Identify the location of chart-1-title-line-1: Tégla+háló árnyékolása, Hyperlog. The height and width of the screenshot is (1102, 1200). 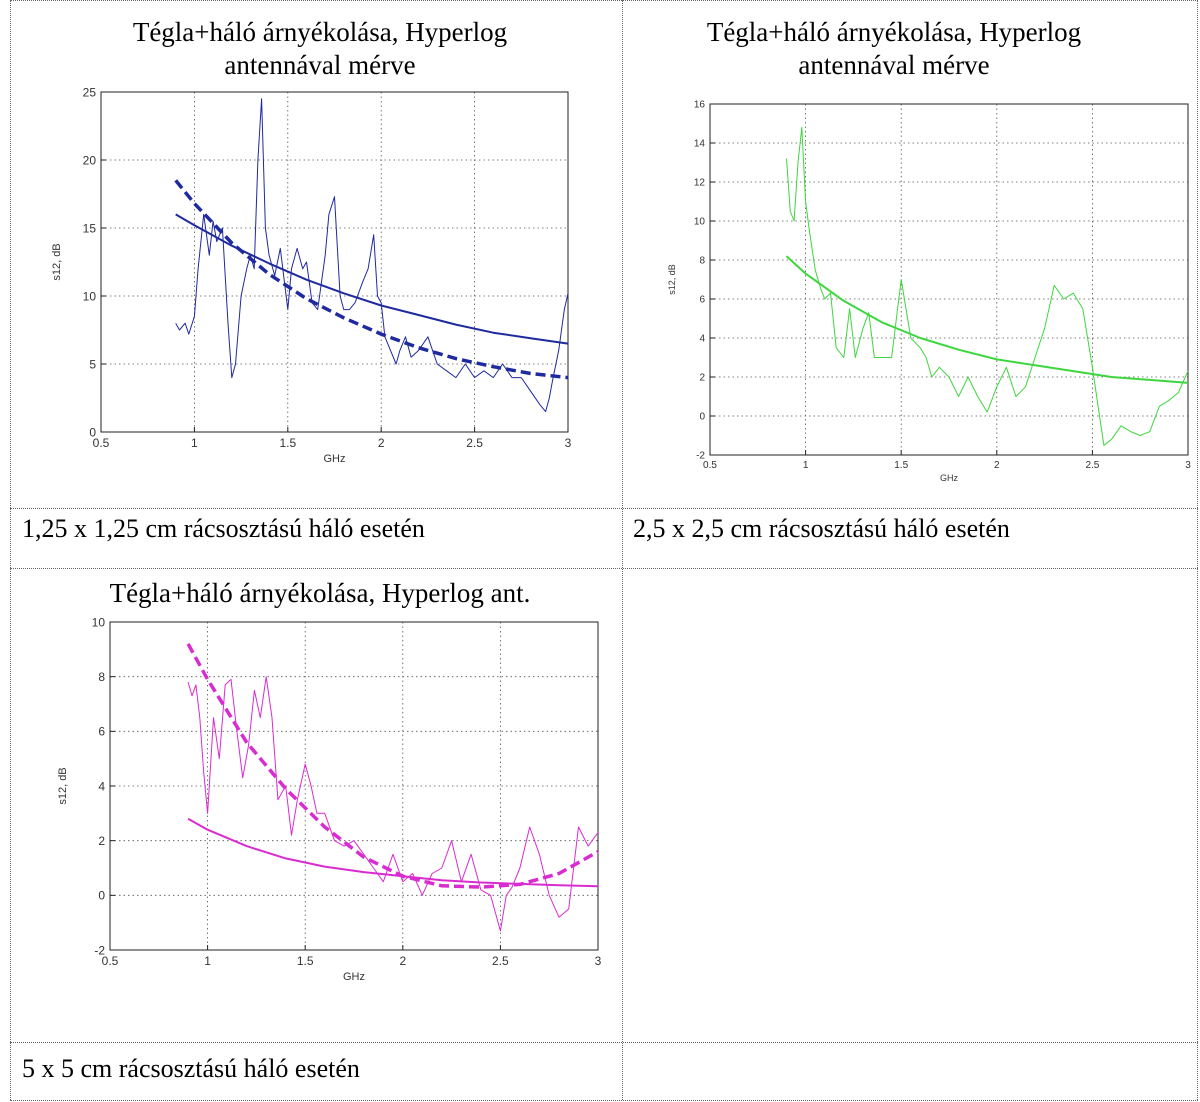
(320, 32).